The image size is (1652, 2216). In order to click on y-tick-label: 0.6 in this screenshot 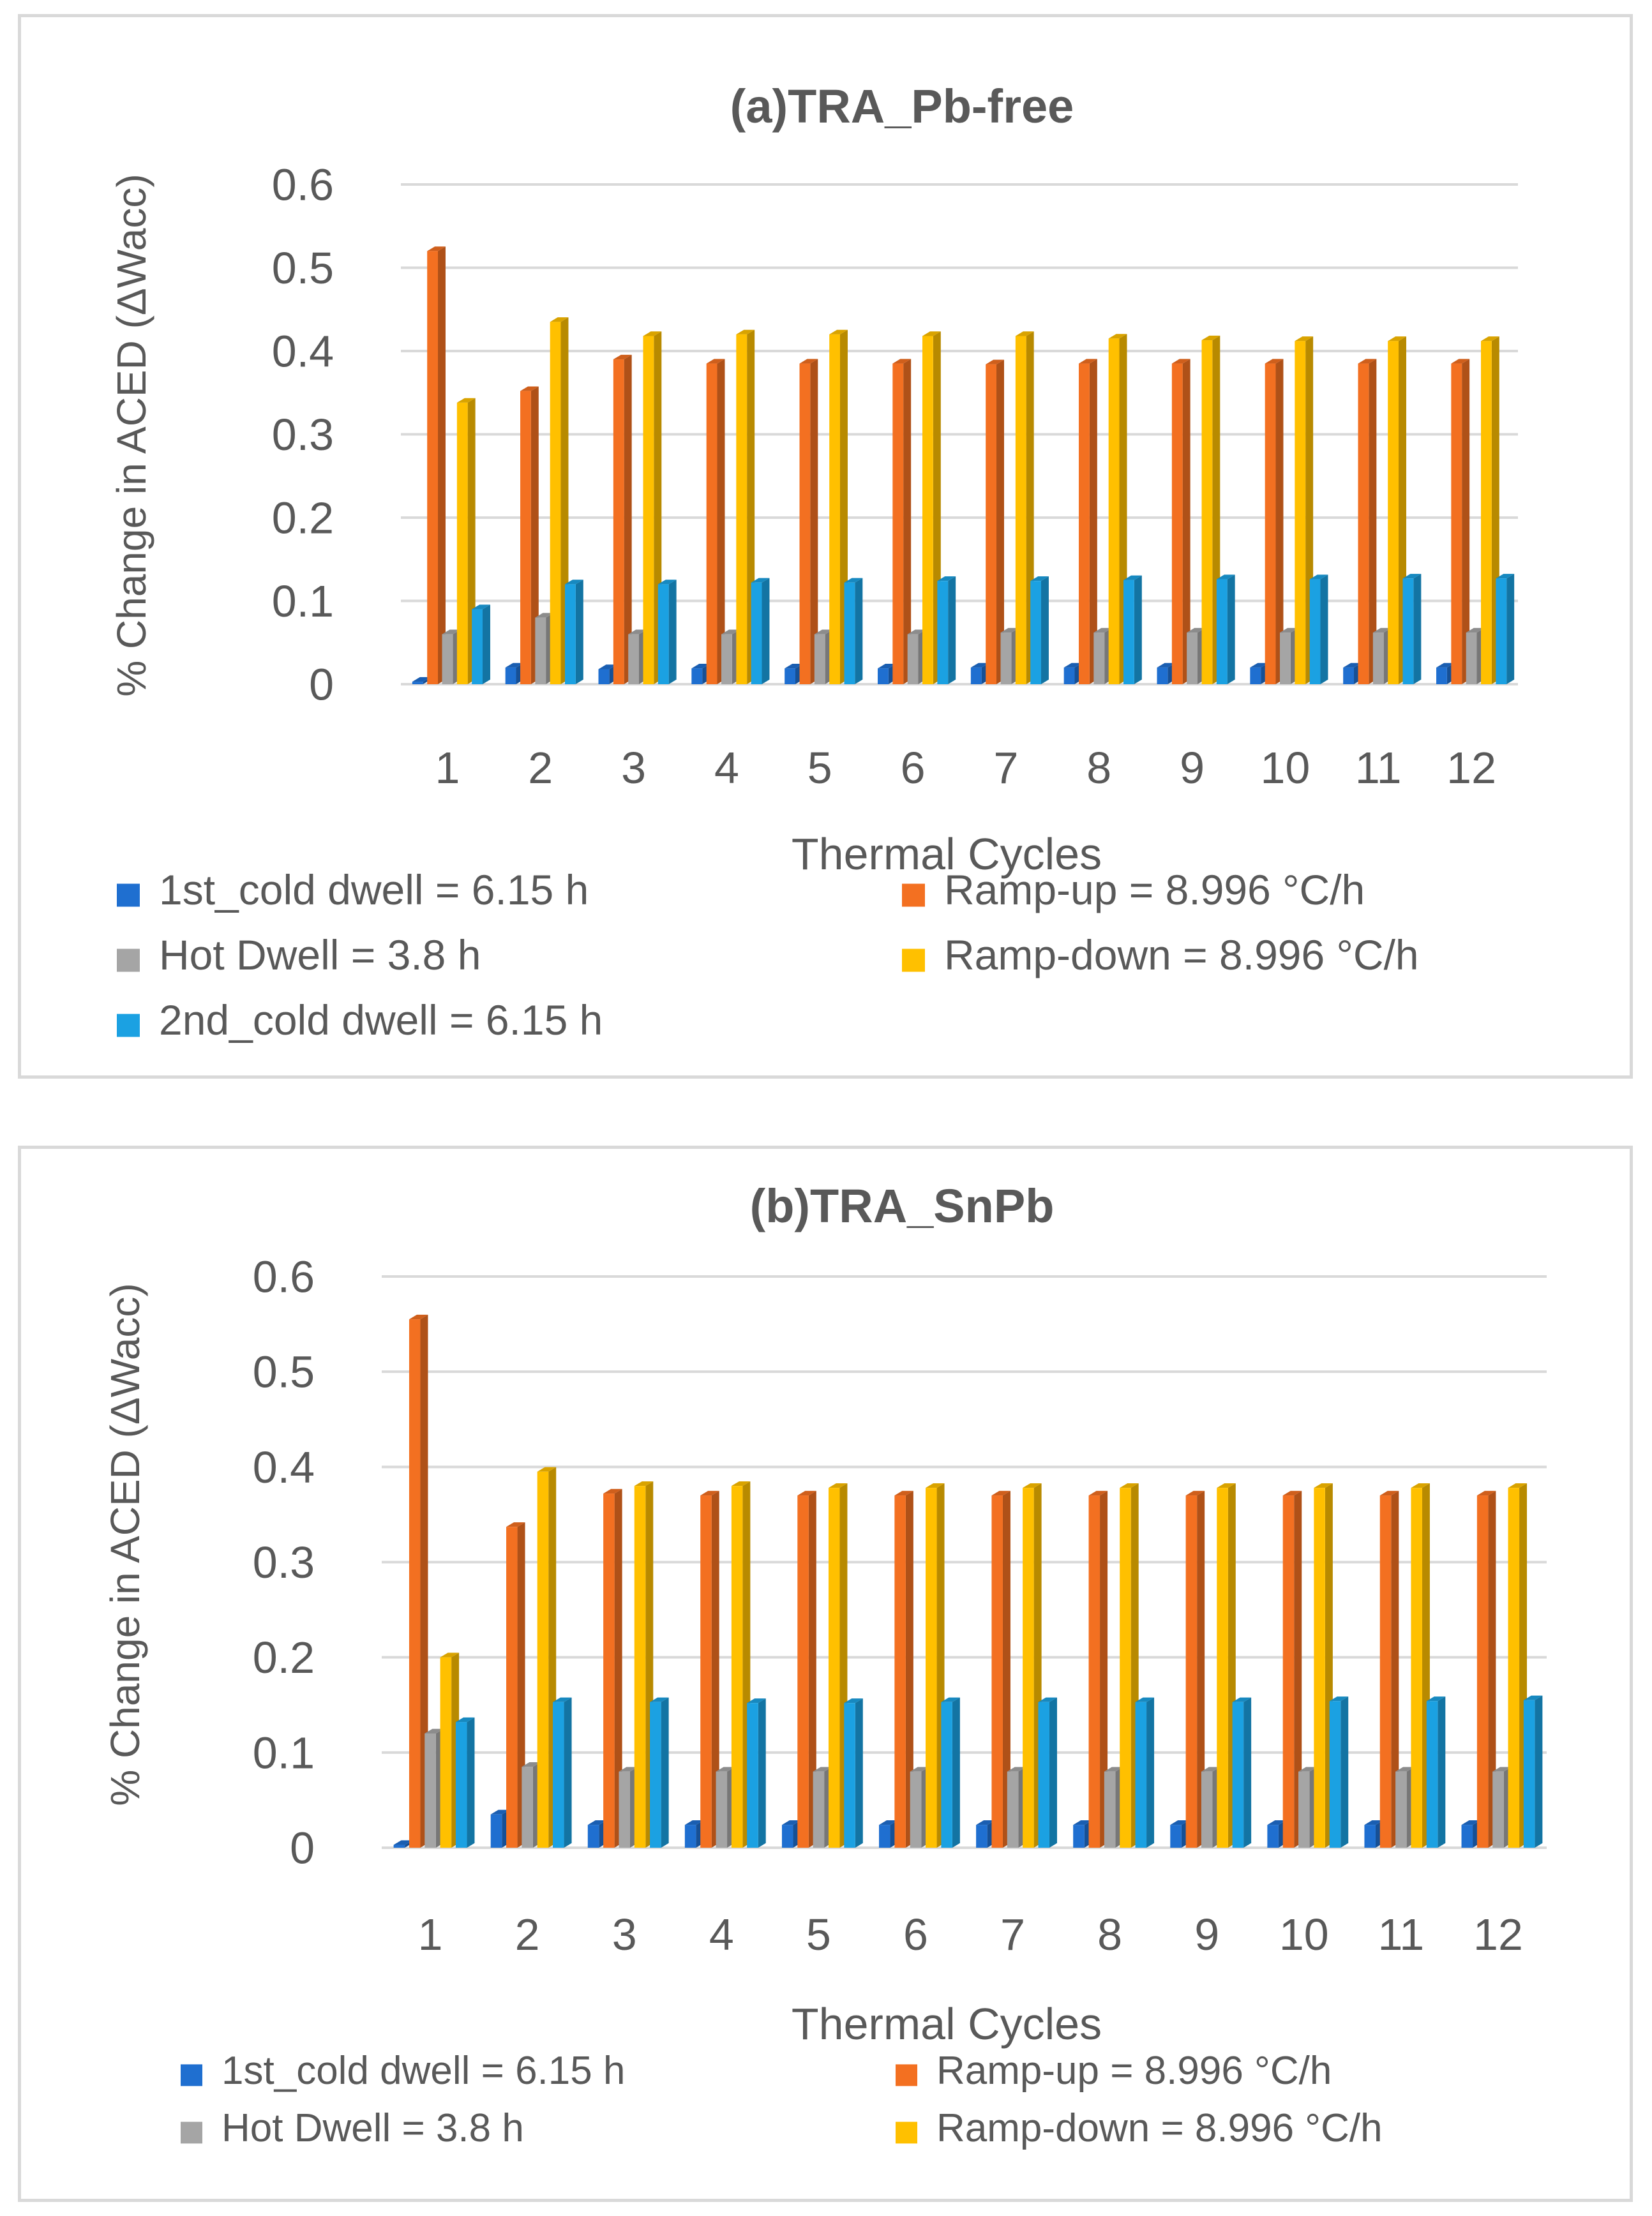, I will do `click(303, 185)`.